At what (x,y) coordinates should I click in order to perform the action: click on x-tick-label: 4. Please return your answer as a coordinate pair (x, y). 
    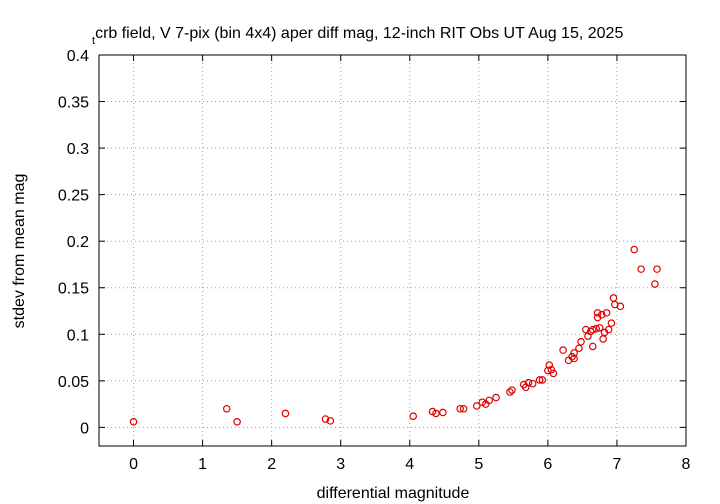
    Looking at the image, I should click on (409, 464).